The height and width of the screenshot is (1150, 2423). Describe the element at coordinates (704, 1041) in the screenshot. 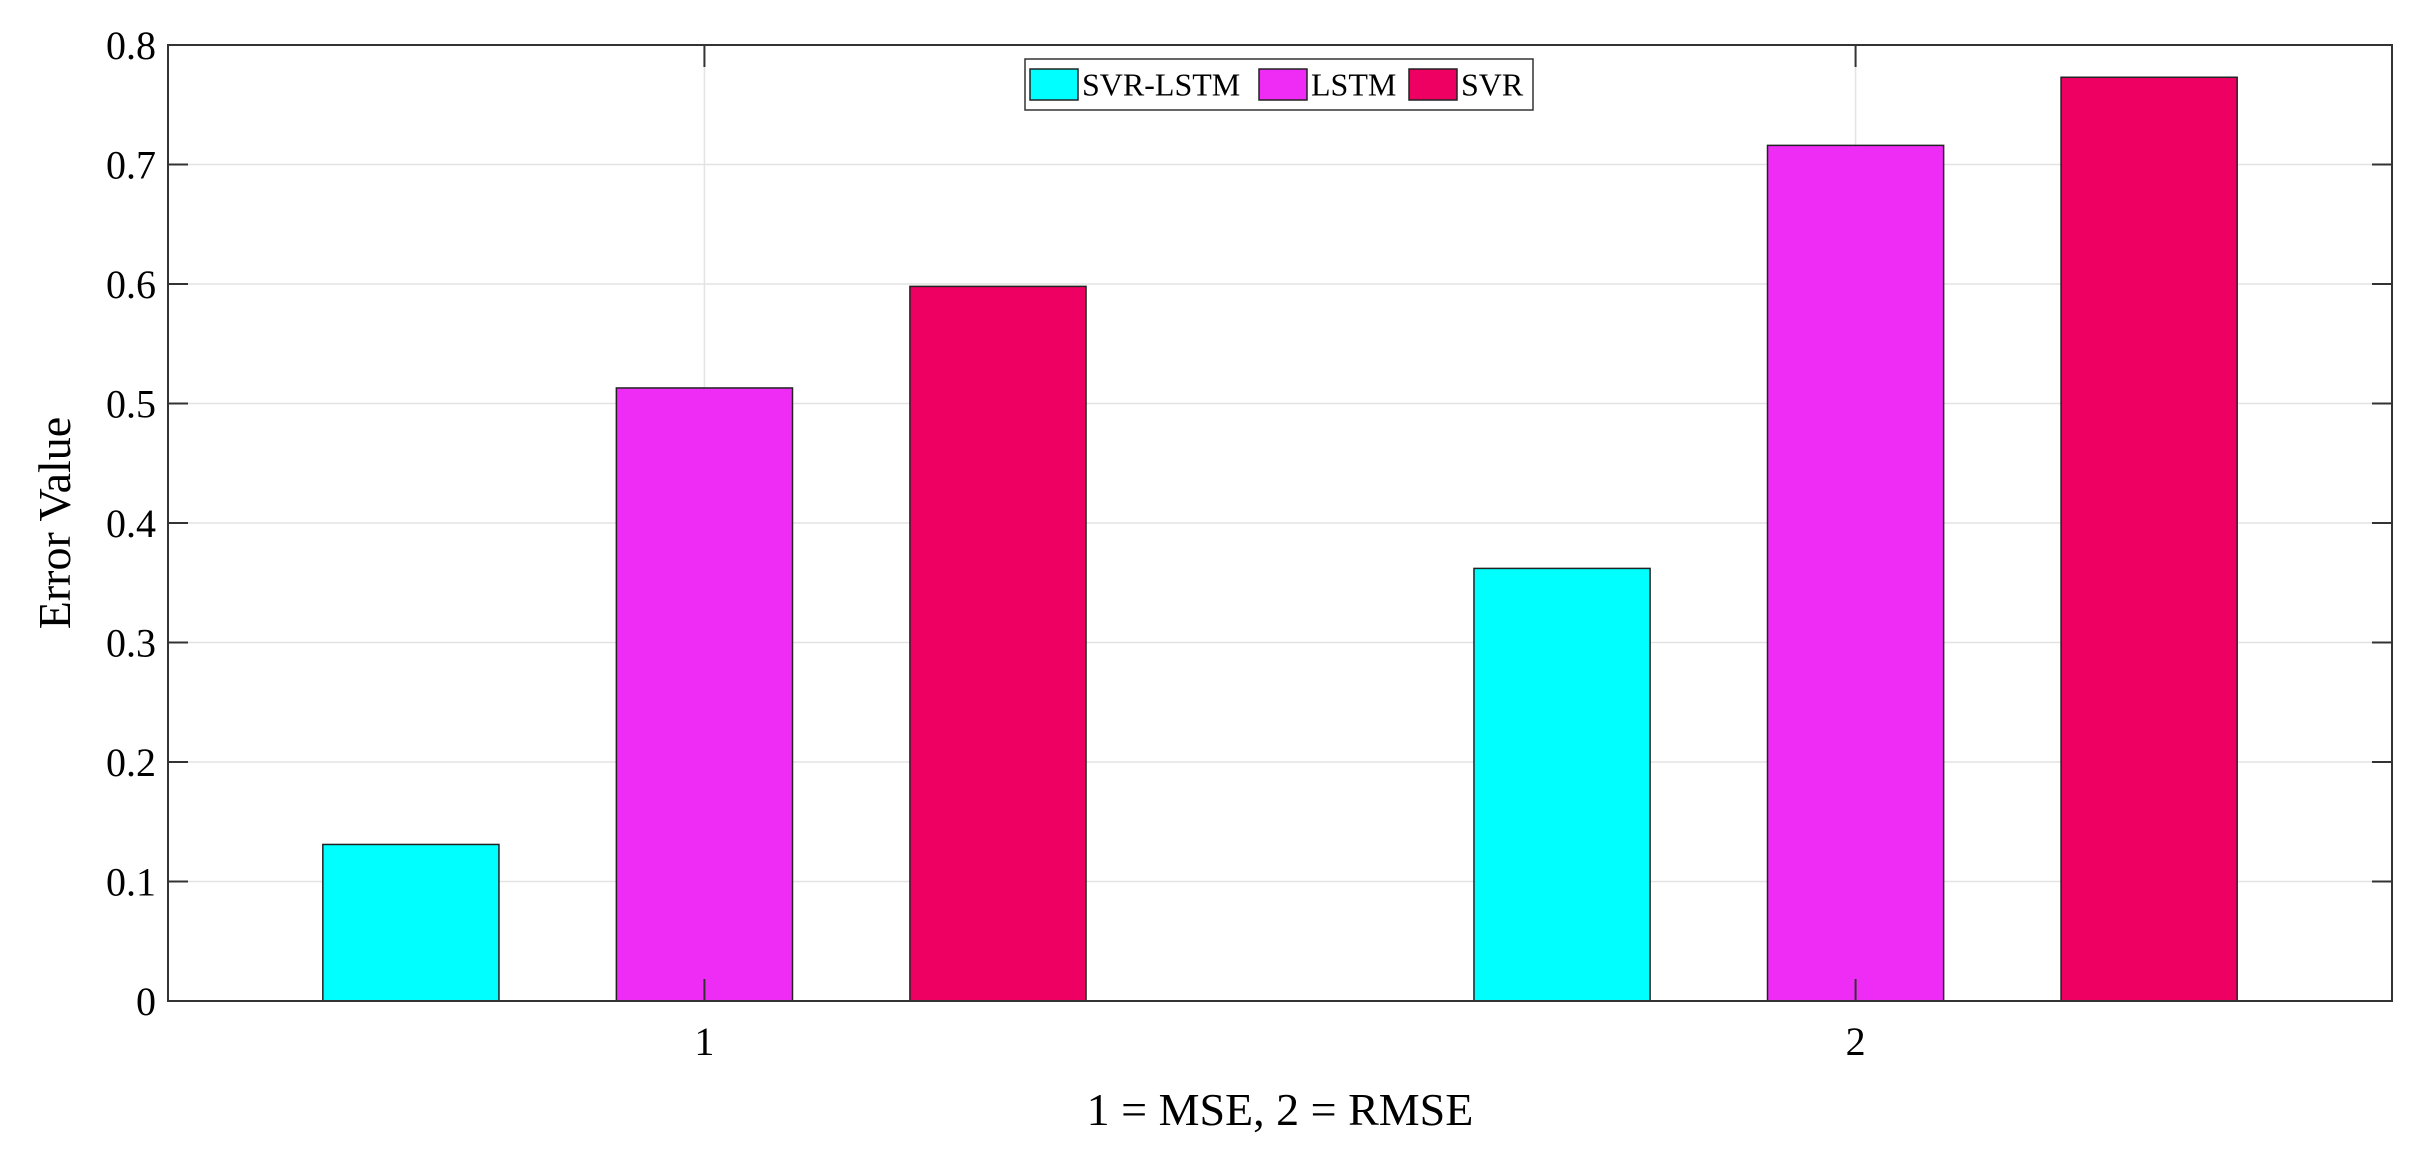

I see `x-tick-label: 1` at that location.